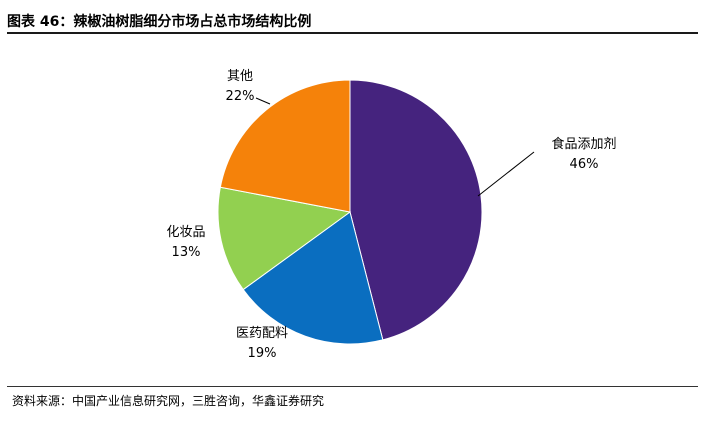 Image resolution: width=704 pixels, height=422 pixels. I want to click on title-bar: 图表 46：辣椒油树脂细分市场占总市场结构比例, so click(352, 21).